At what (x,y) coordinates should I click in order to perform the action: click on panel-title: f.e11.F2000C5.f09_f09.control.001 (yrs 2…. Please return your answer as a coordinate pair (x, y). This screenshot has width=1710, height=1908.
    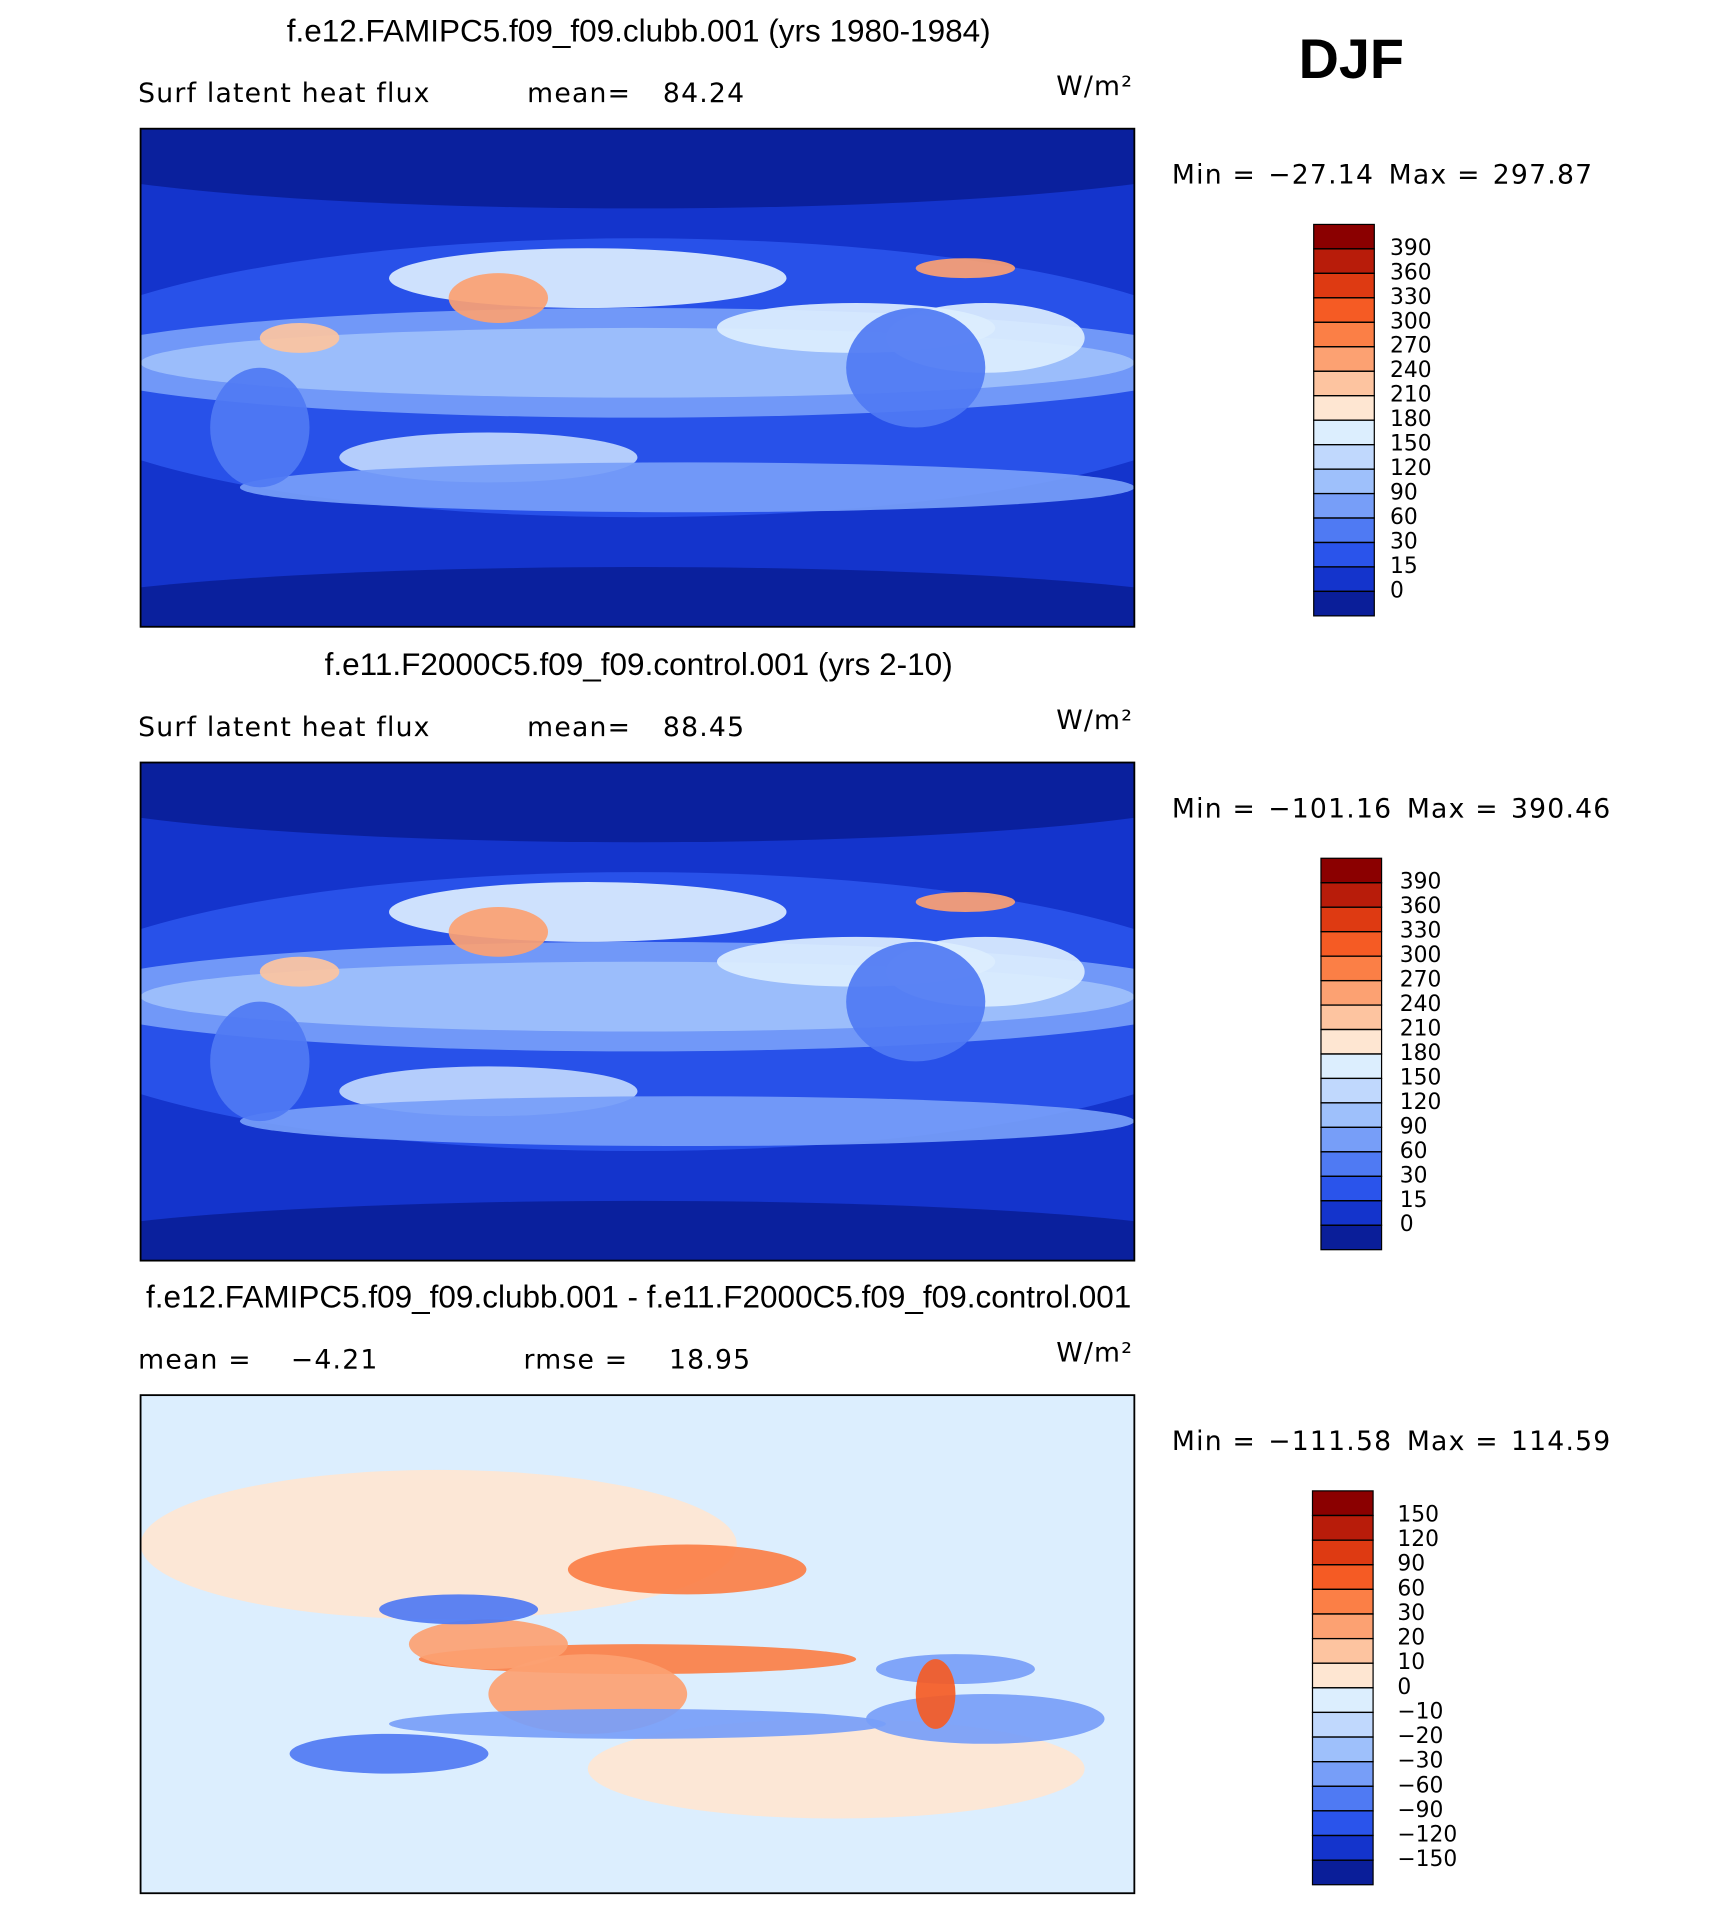
    Looking at the image, I should click on (639, 664).